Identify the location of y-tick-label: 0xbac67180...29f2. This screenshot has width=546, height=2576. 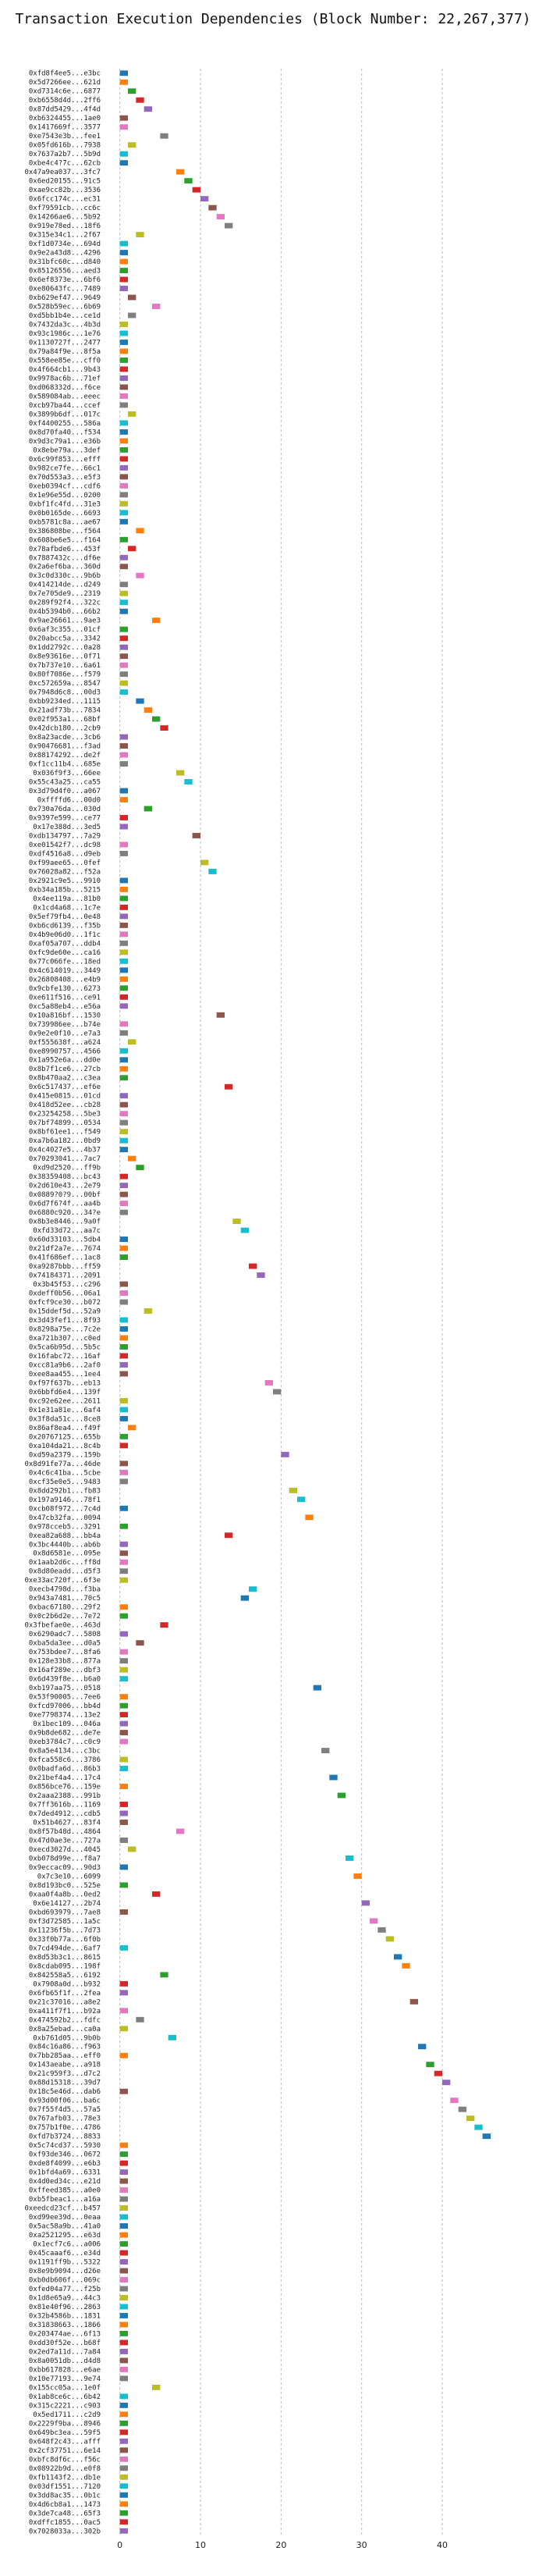
(65, 1608).